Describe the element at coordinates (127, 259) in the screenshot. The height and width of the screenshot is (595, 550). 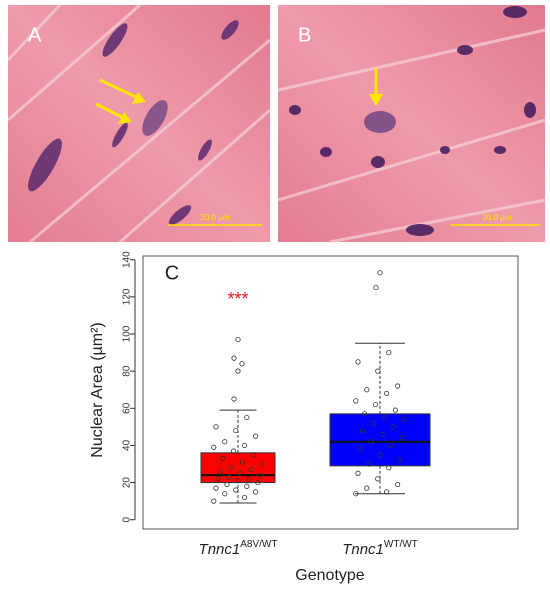
I see `y-tick-label: 140` at that location.